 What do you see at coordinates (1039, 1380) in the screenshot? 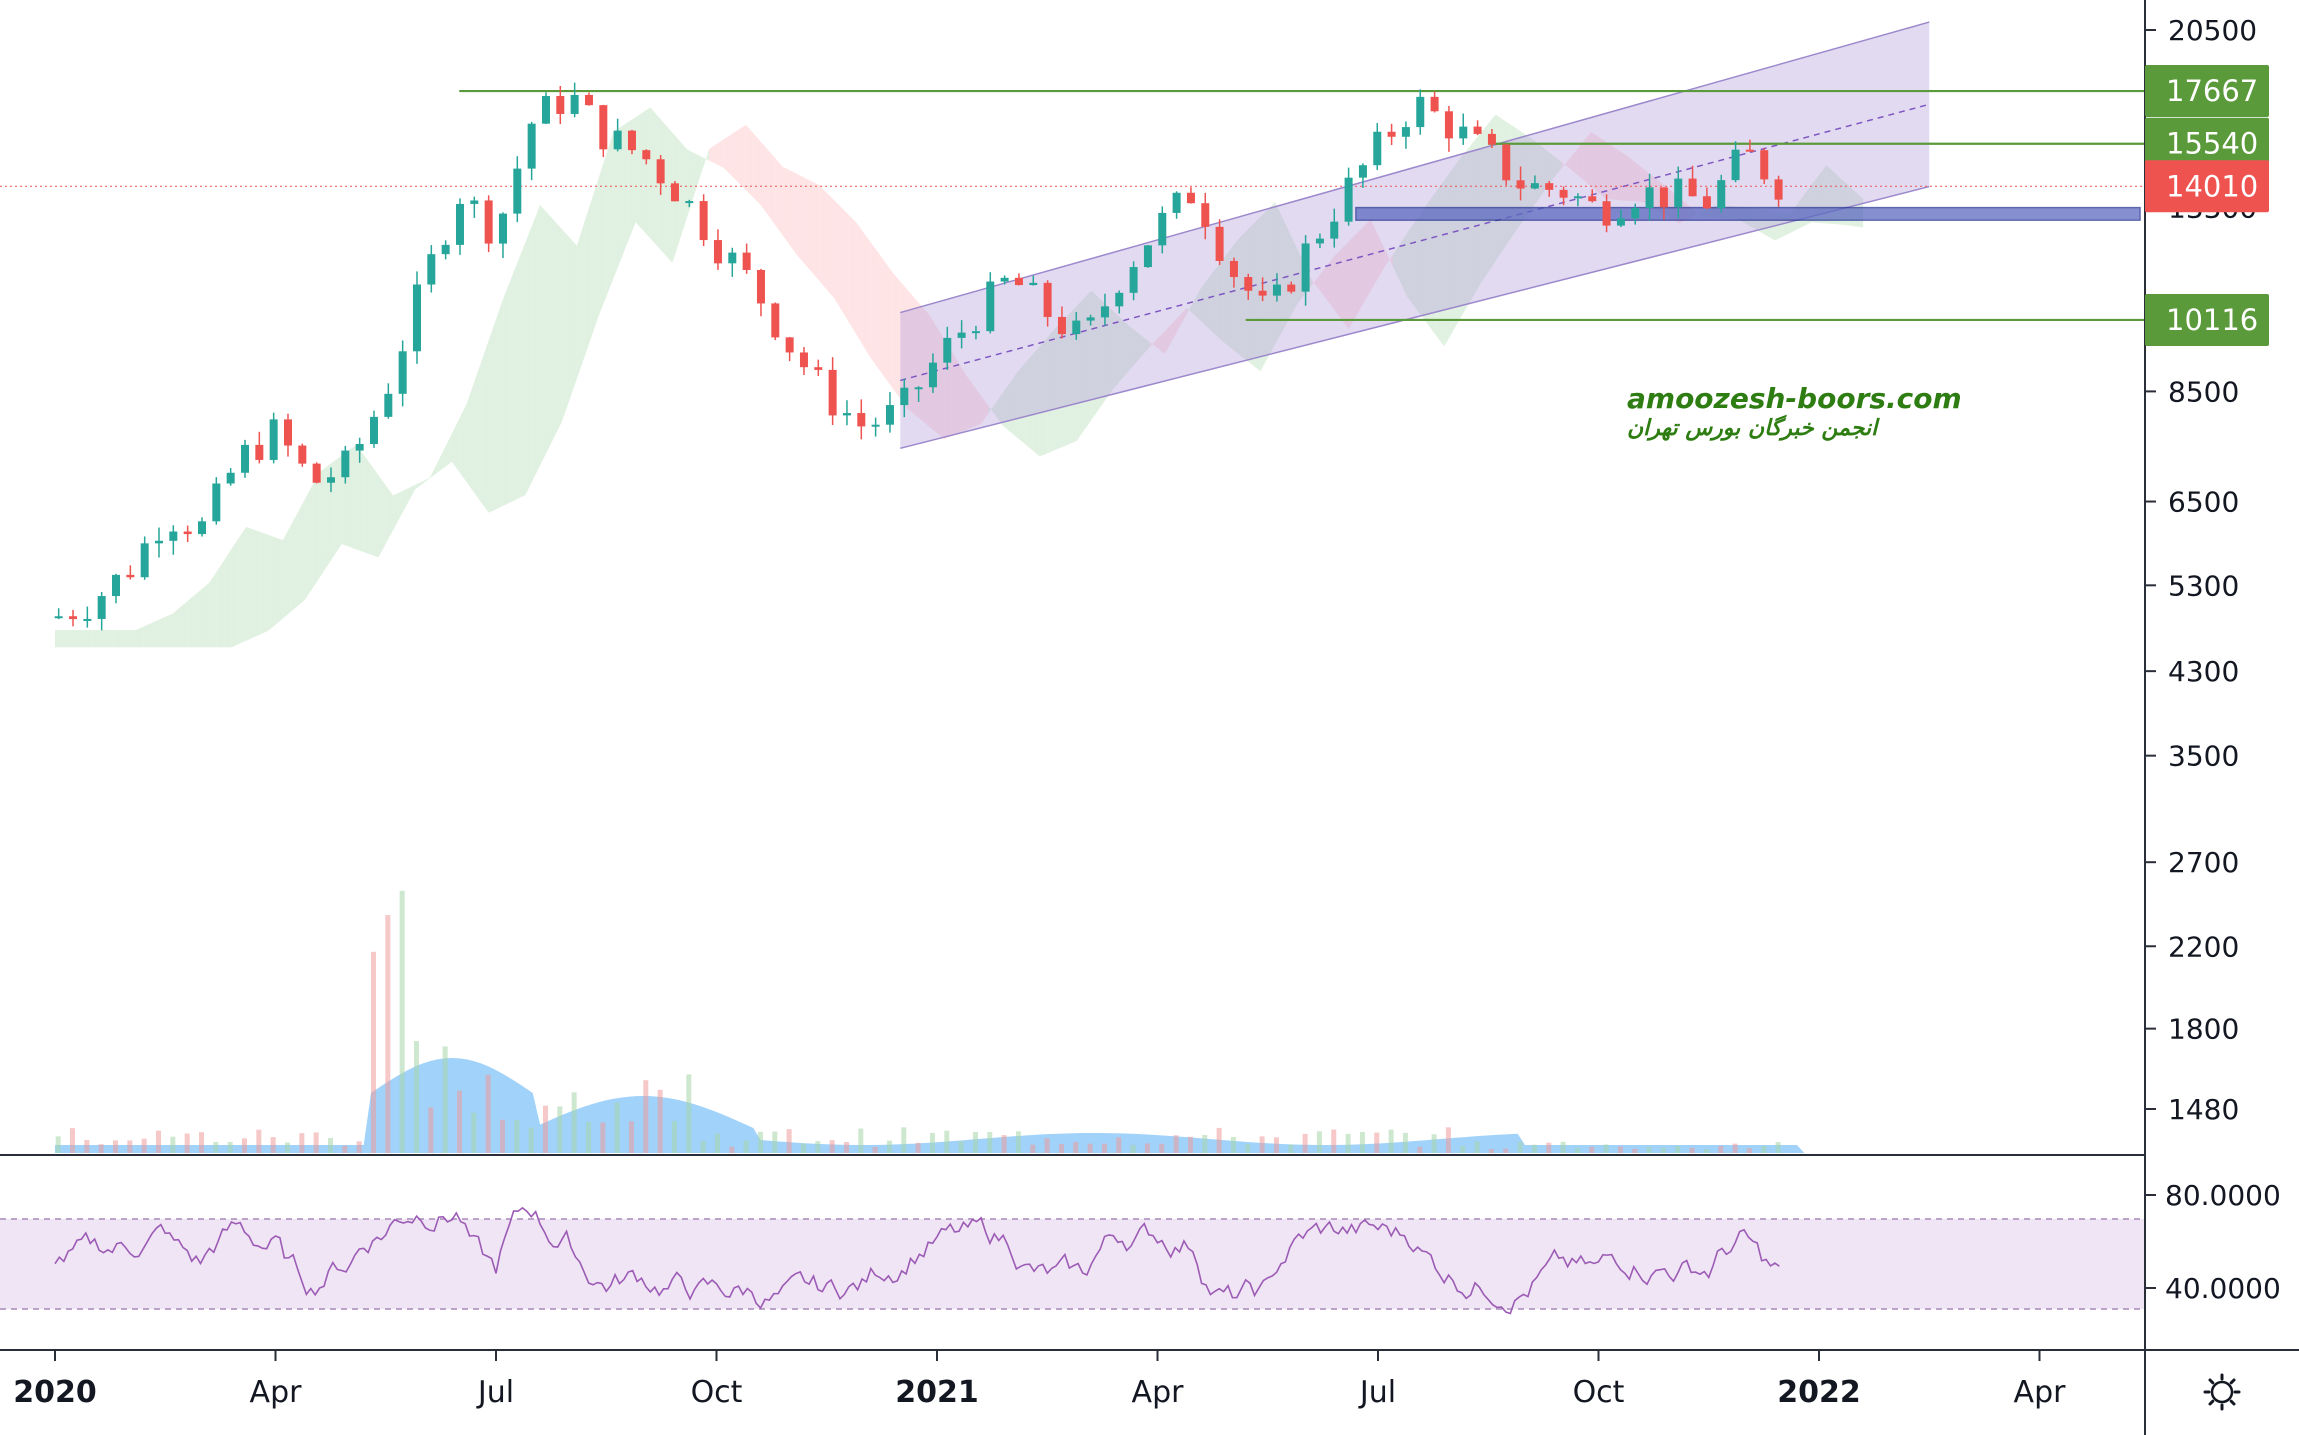
I see `time-axis: 2020 Apr Jul Oct 2021 Apr Jul Oct 2022 Apr` at bounding box center [1039, 1380].